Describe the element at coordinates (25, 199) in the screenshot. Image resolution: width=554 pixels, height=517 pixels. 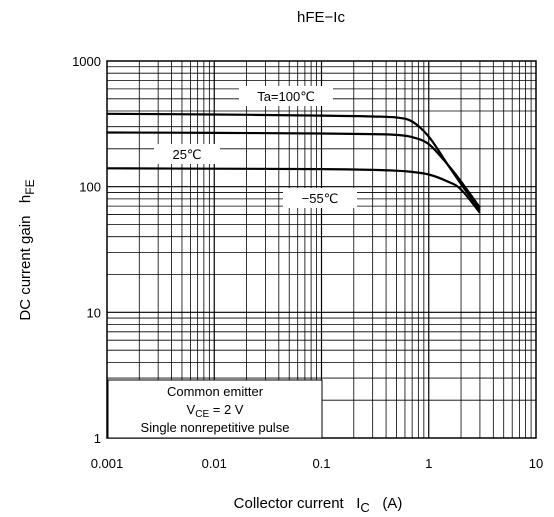
I see `y-axis-label-symbol: h` at that location.